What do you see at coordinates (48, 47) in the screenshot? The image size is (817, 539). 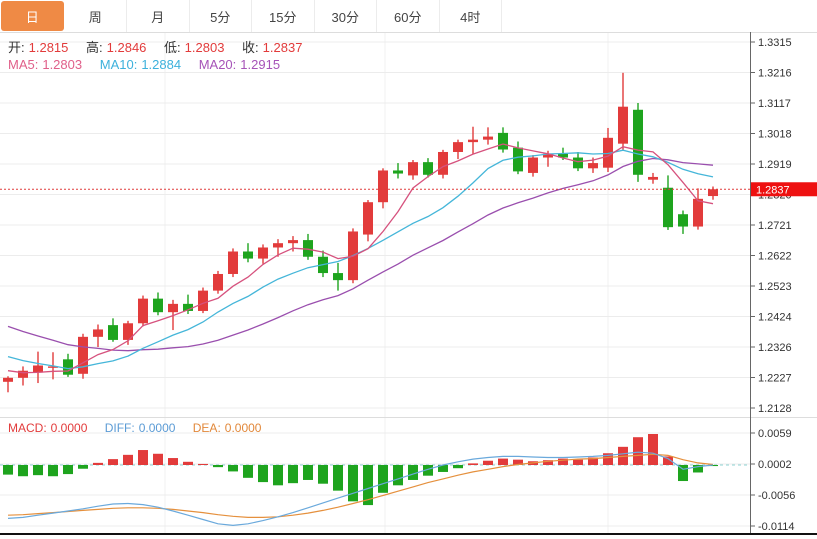 I see `open-value: 1.2815` at bounding box center [48, 47].